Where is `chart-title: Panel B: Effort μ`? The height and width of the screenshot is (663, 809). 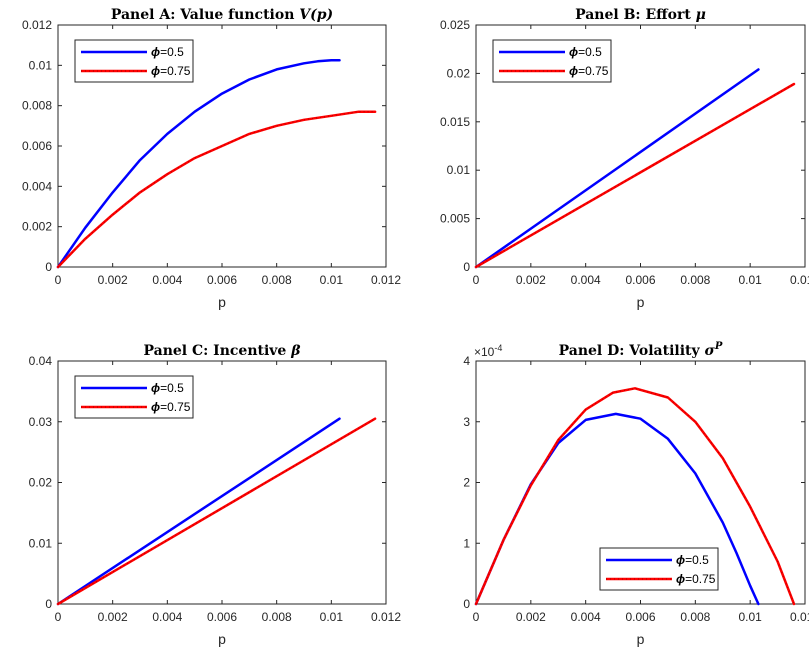 chart-title: Panel B: Effort μ is located at coordinates (640, 15).